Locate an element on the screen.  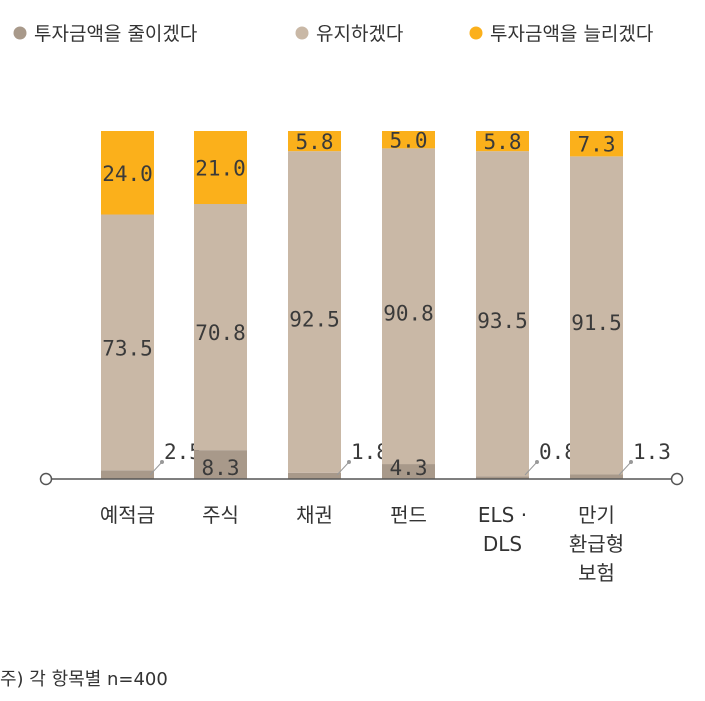
data-label-decrease: 8.3 is located at coordinates (221, 468).